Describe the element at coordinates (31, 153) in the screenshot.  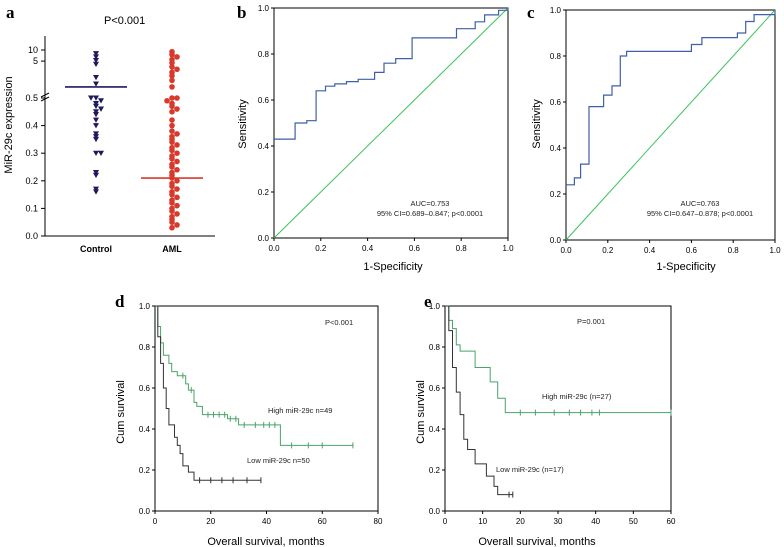
I see `y-tick-label: 0.3` at that location.